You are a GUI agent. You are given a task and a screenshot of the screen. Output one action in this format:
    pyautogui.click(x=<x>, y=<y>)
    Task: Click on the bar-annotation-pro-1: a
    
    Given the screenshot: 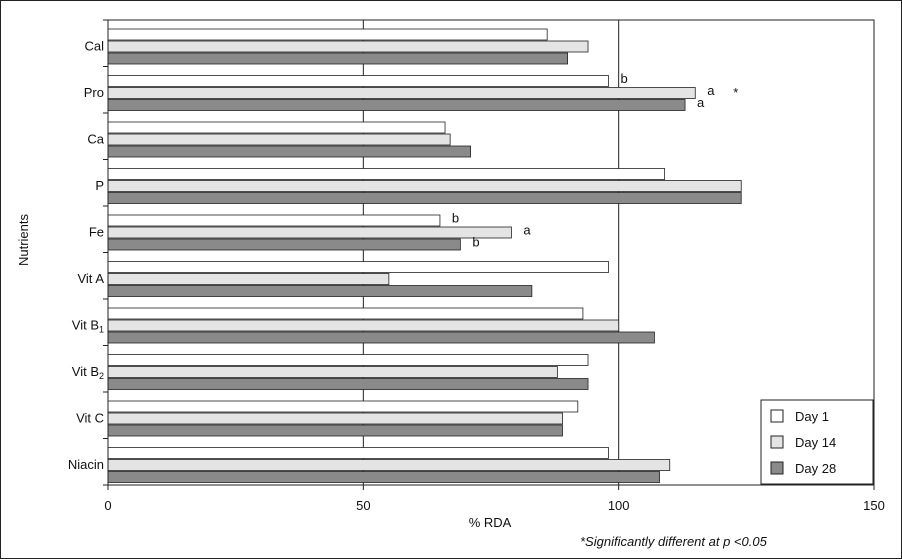 What is the action you would take?
    pyautogui.click(x=711, y=90)
    